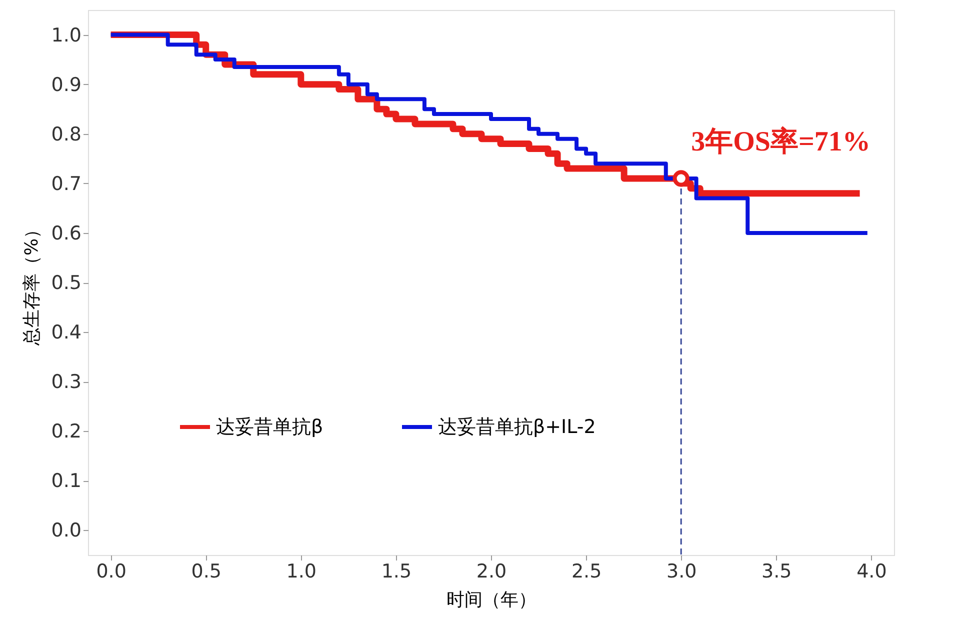 The width and height of the screenshot is (954, 619). I want to click on x-tick-label: 3.0, so click(681, 571).